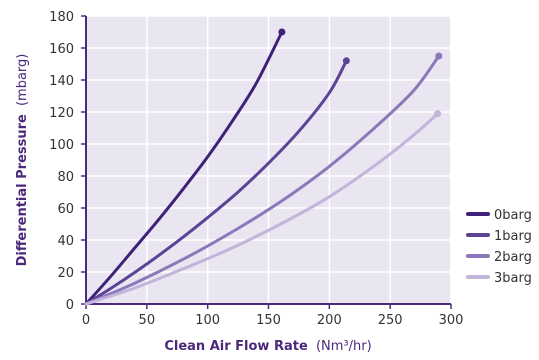 The height and width of the screenshot is (360, 539). Describe the element at coordinates (329, 320) in the screenshot. I see `x-tick-label: 200` at that location.